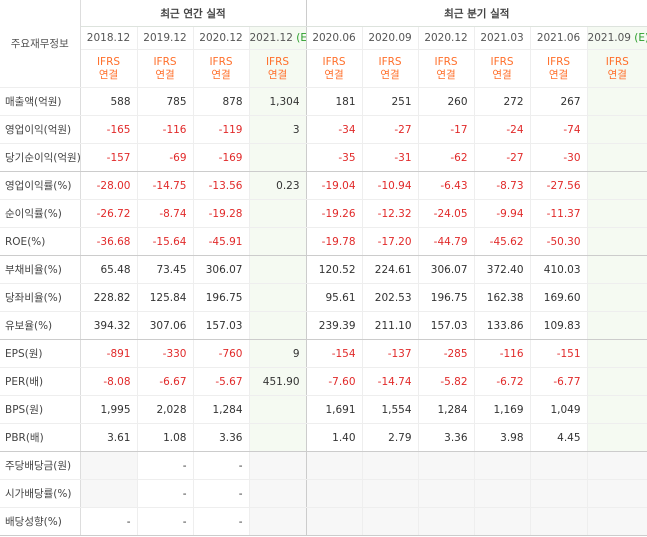 The width and height of the screenshot is (647, 537). Describe the element at coordinates (40, 381) in the screenshot. I see `row-label: PER(배)` at that location.